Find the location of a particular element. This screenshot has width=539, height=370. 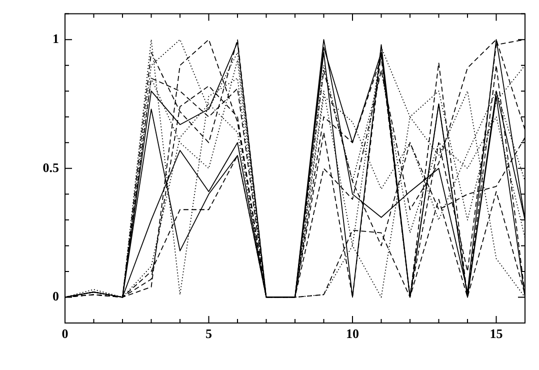

x-tick-label: 10 is located at coordinates (352, 334).